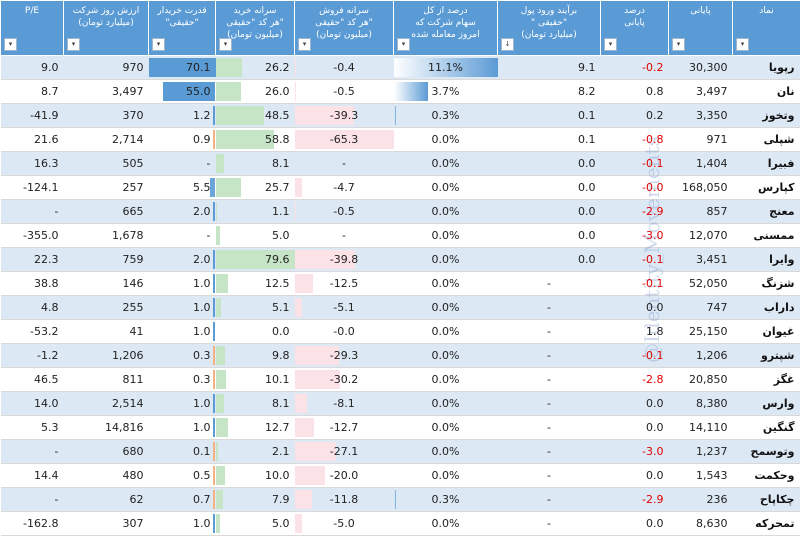 This screenshot has height=556, width=800. I want to click on cell-value: 26.0, so click(277, 91).